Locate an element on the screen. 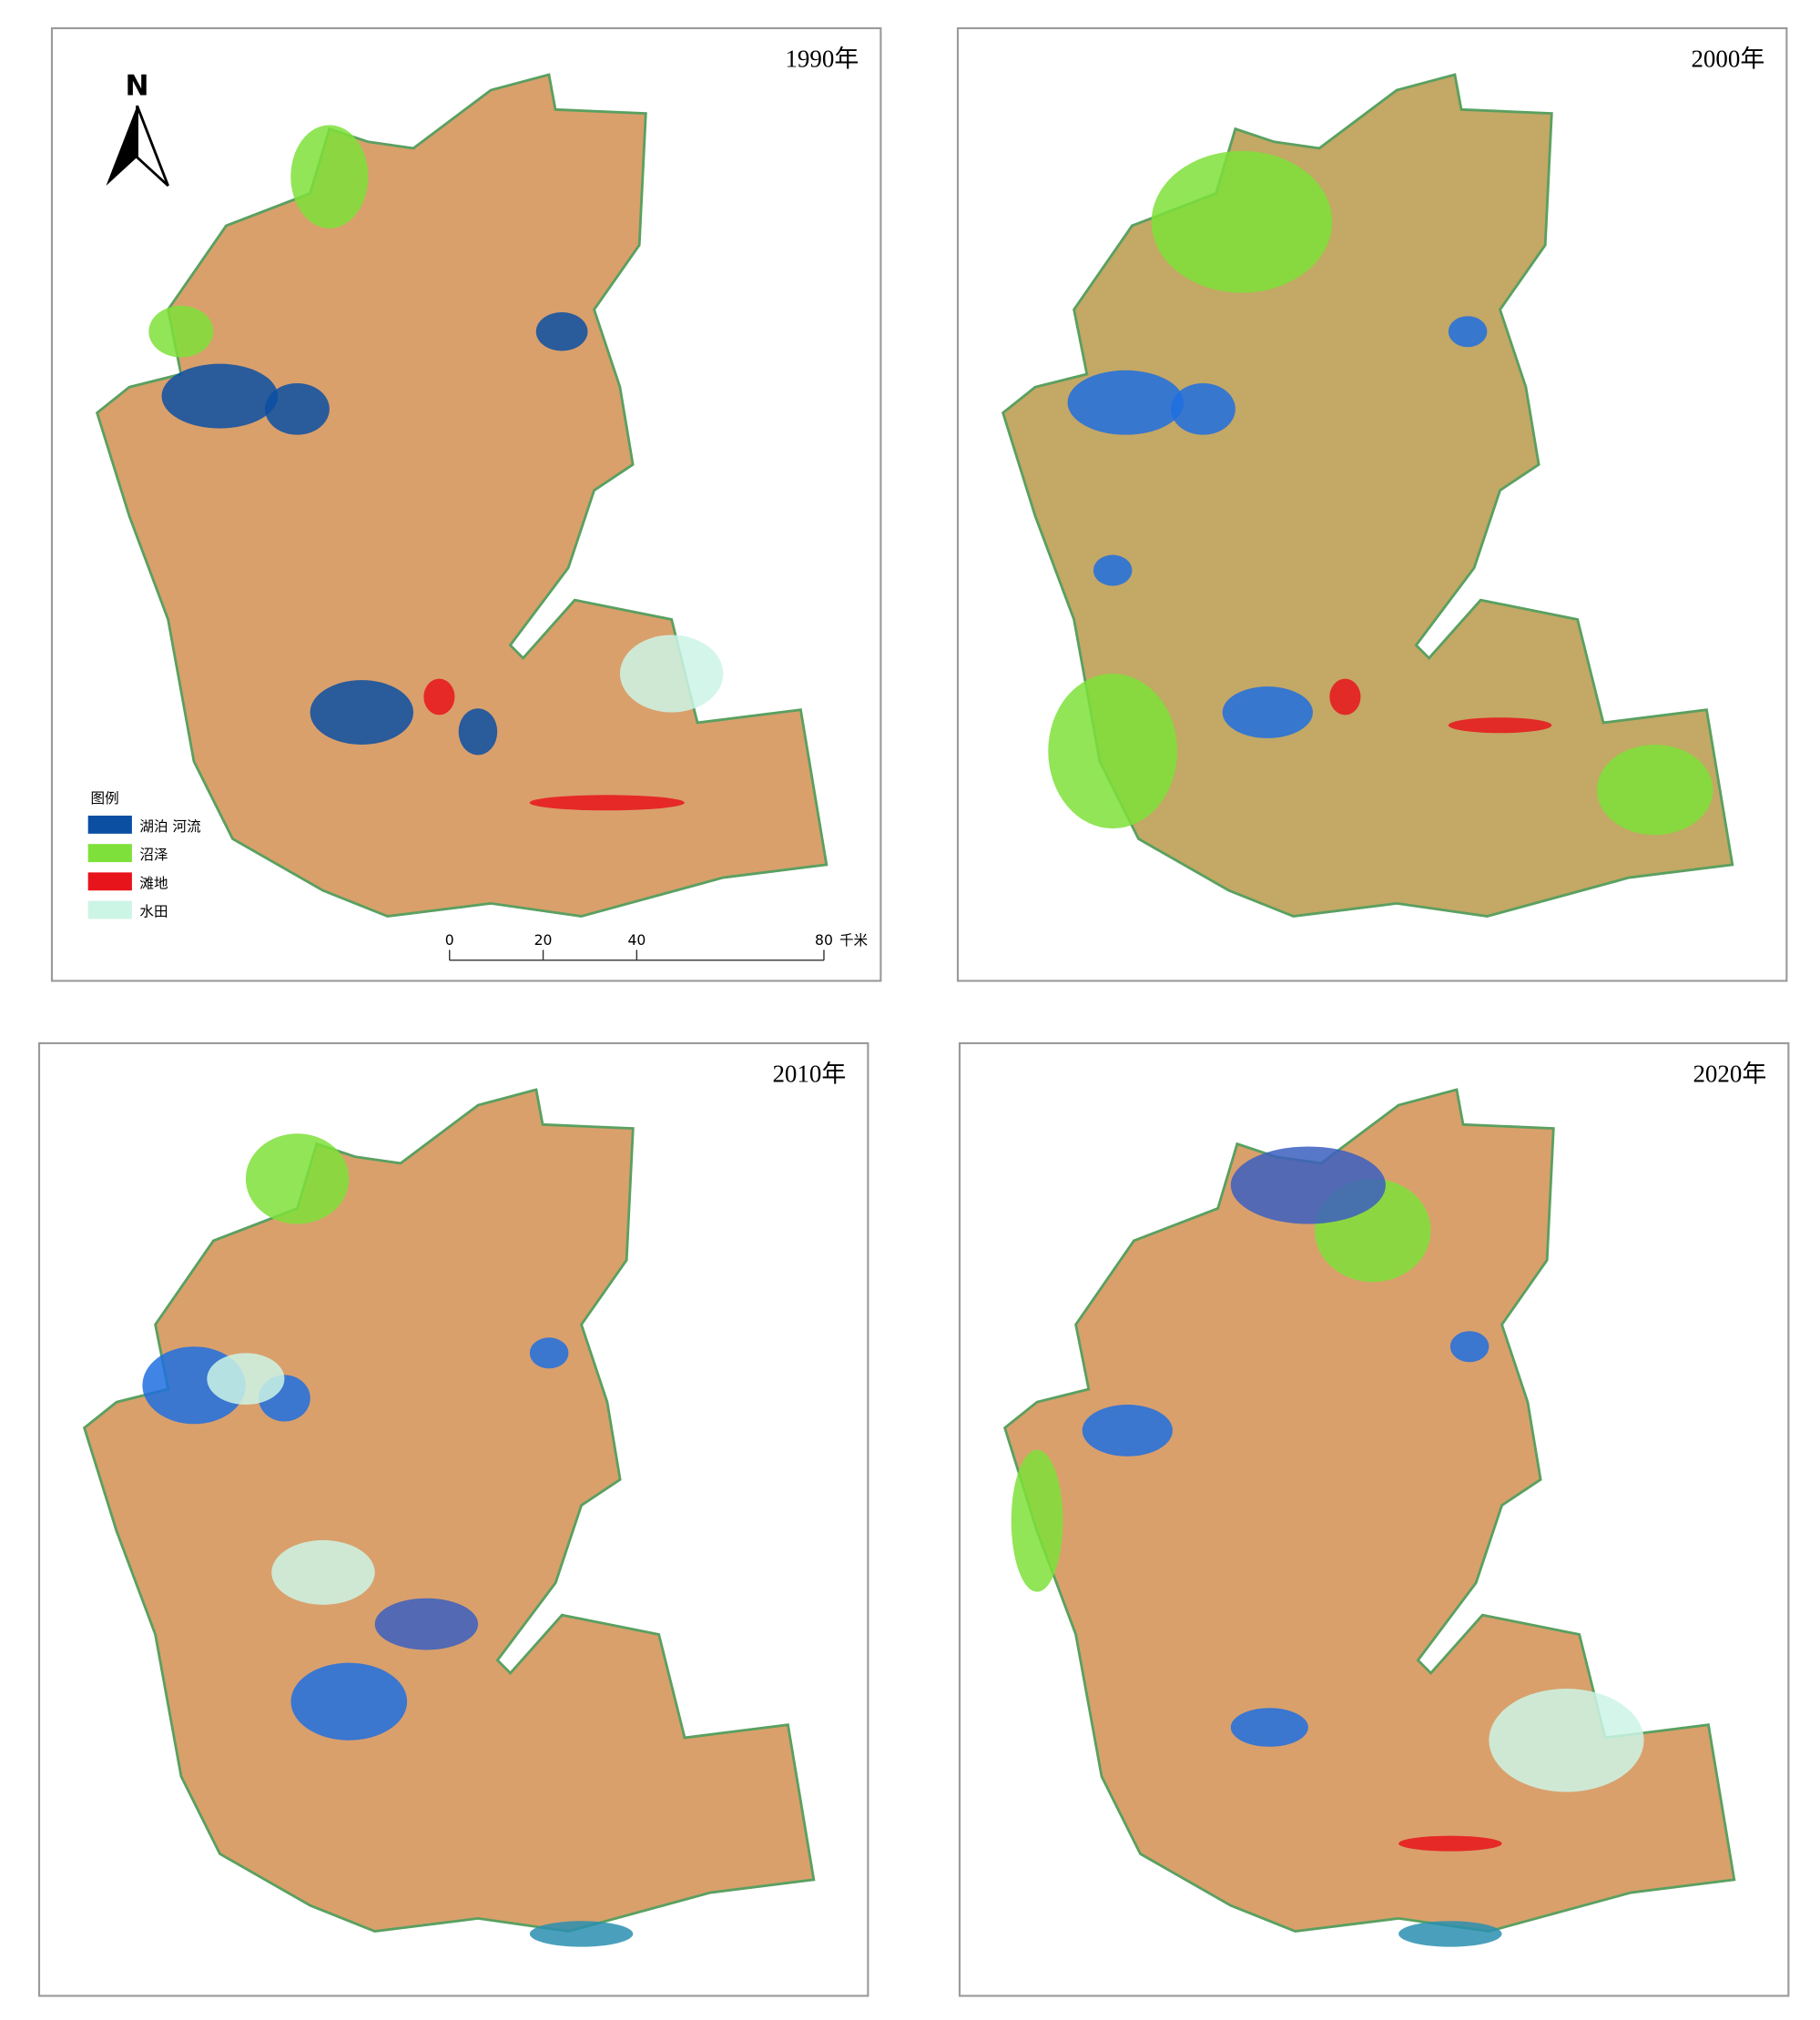 Image resolution: width=1820 pixels, height=2020 pixels. year-label: 1990年 is located at coordinates (822, 60).